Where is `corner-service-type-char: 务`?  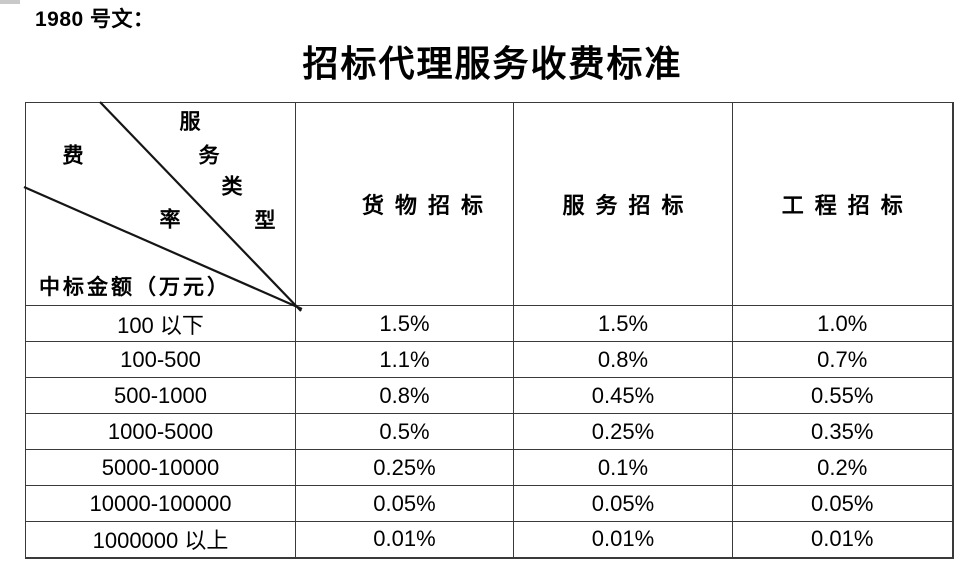 corner-service-type-char: 务 is located at coordinates (209, 155).